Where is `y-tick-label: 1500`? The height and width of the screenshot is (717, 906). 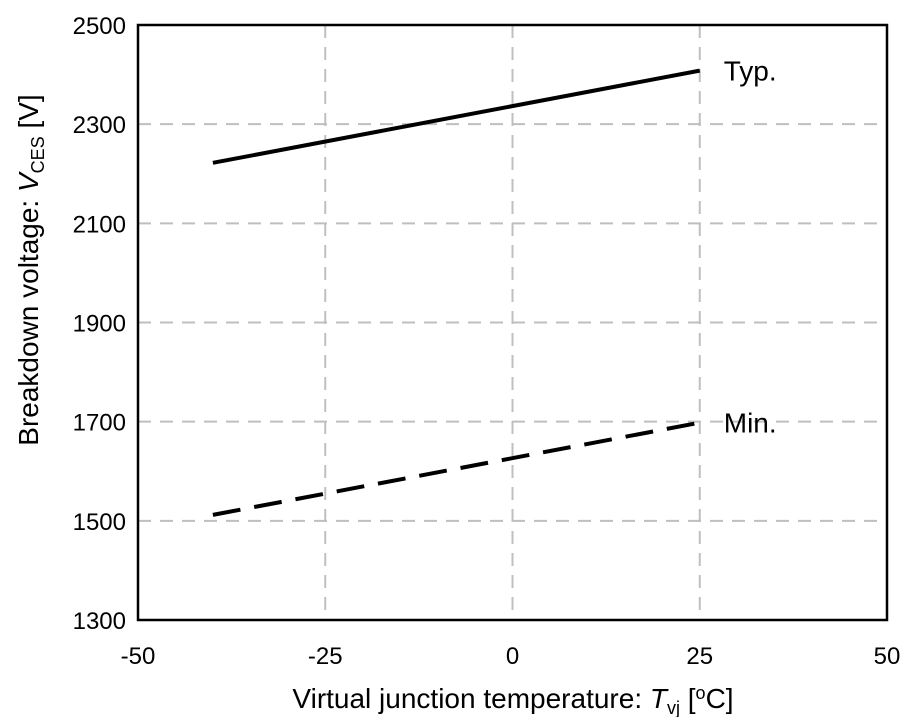 y-tick-label: 1500 is located at coordinates (99, 522).